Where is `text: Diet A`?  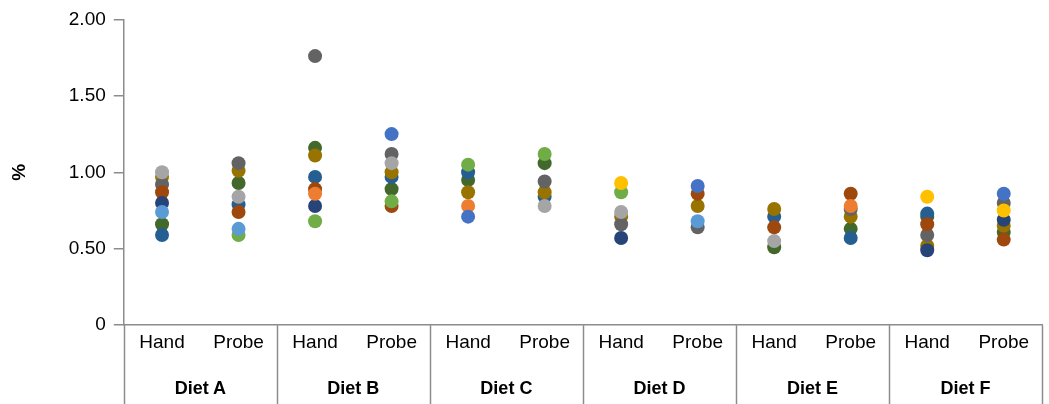 text: Diet A is located at coordinates (200, 387).